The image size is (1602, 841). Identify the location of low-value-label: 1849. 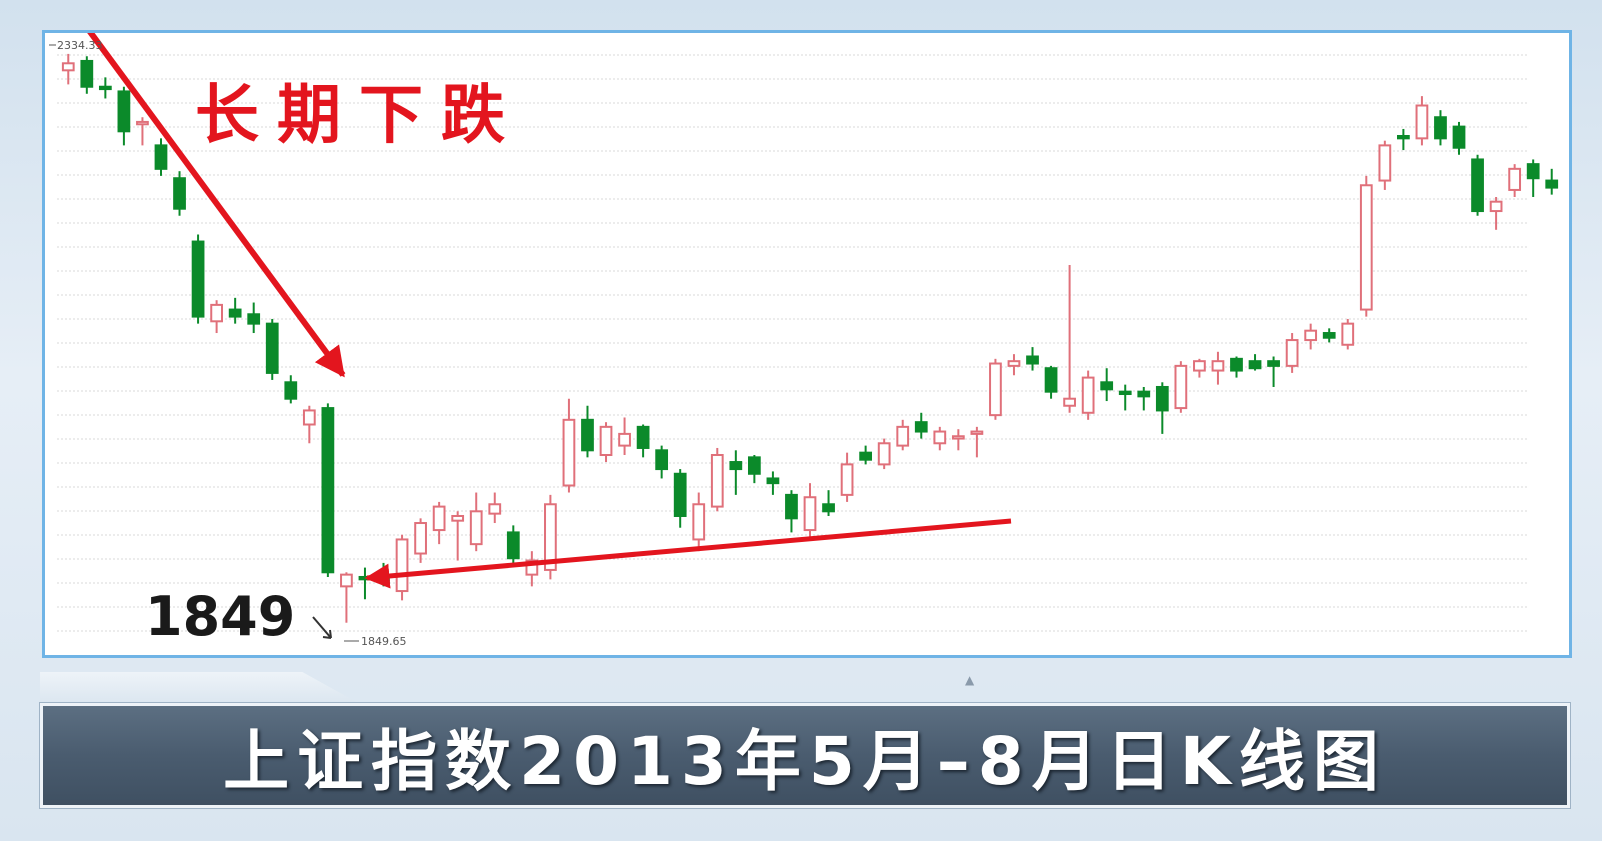
(220, 616).